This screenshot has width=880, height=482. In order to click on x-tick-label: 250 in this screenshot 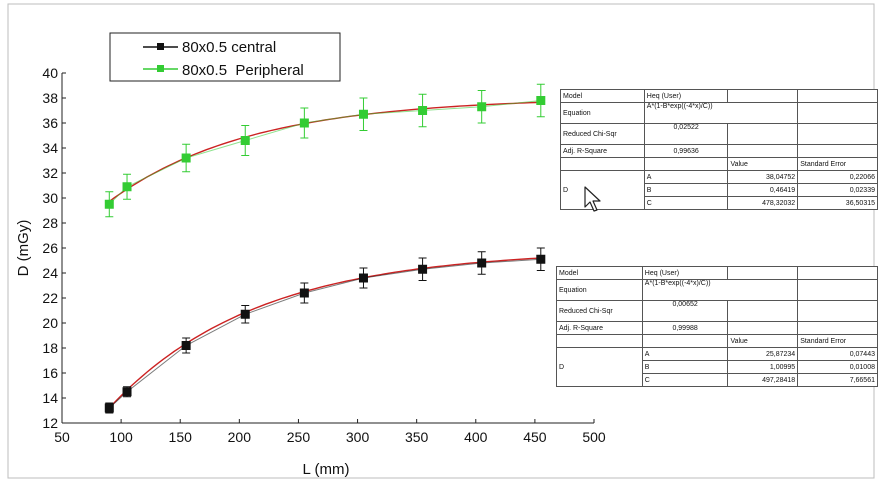, I will do `click(299, 437)`.